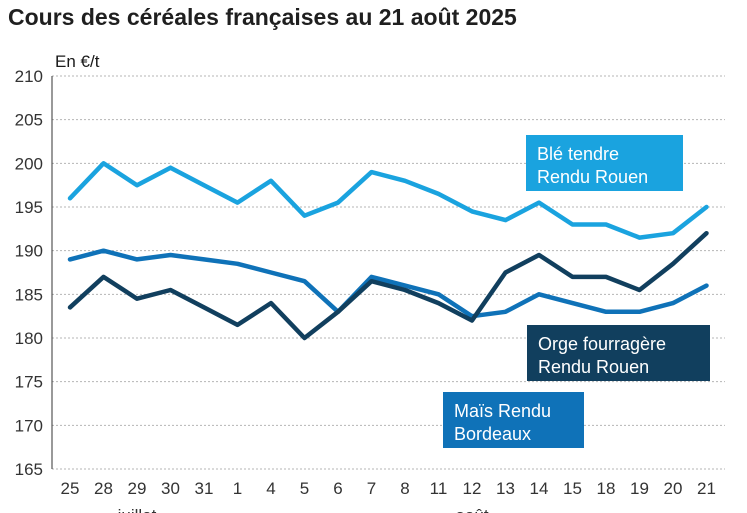 The width and height of the screenshot is (747, 513). I want to click on legend-label: Blé tendre, so click(578, 154).